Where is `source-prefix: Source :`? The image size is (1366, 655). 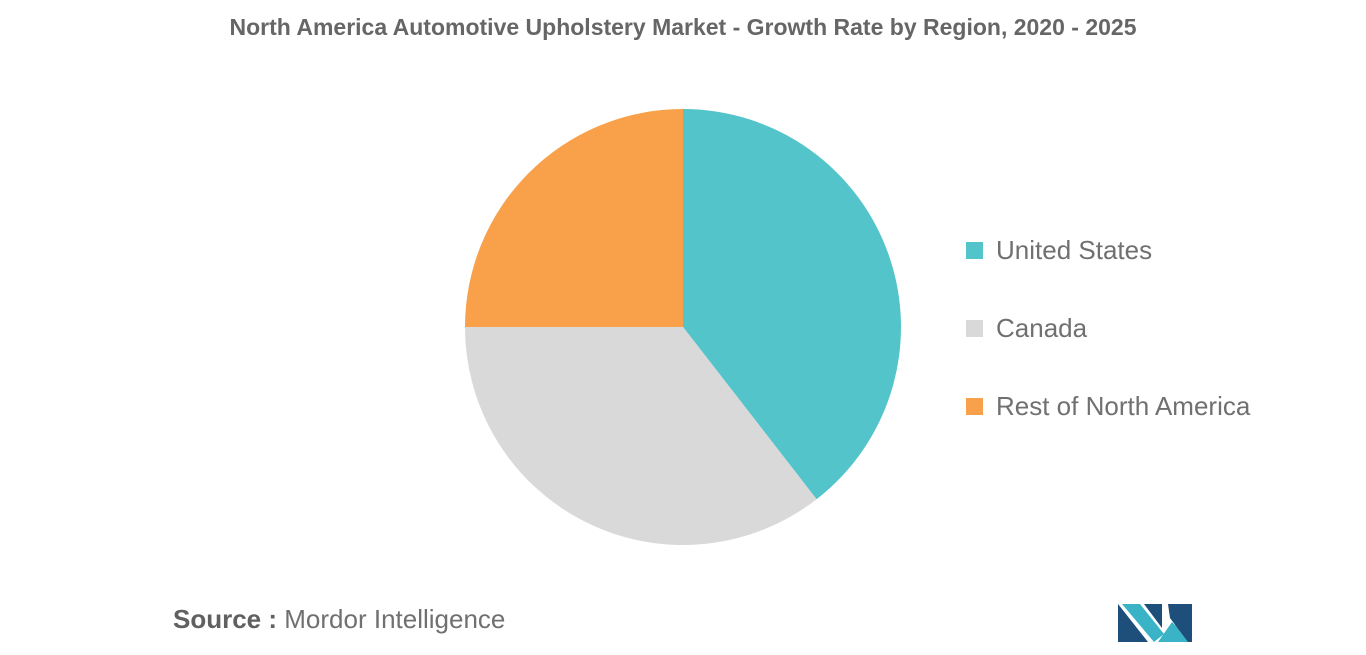
source-prefix: Source : is located at coordinates (225, 619).